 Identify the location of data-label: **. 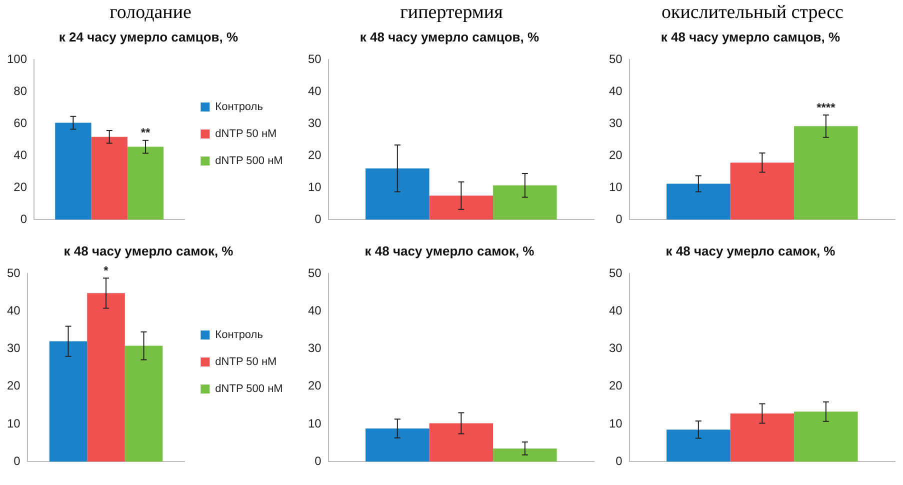
(145, 133).